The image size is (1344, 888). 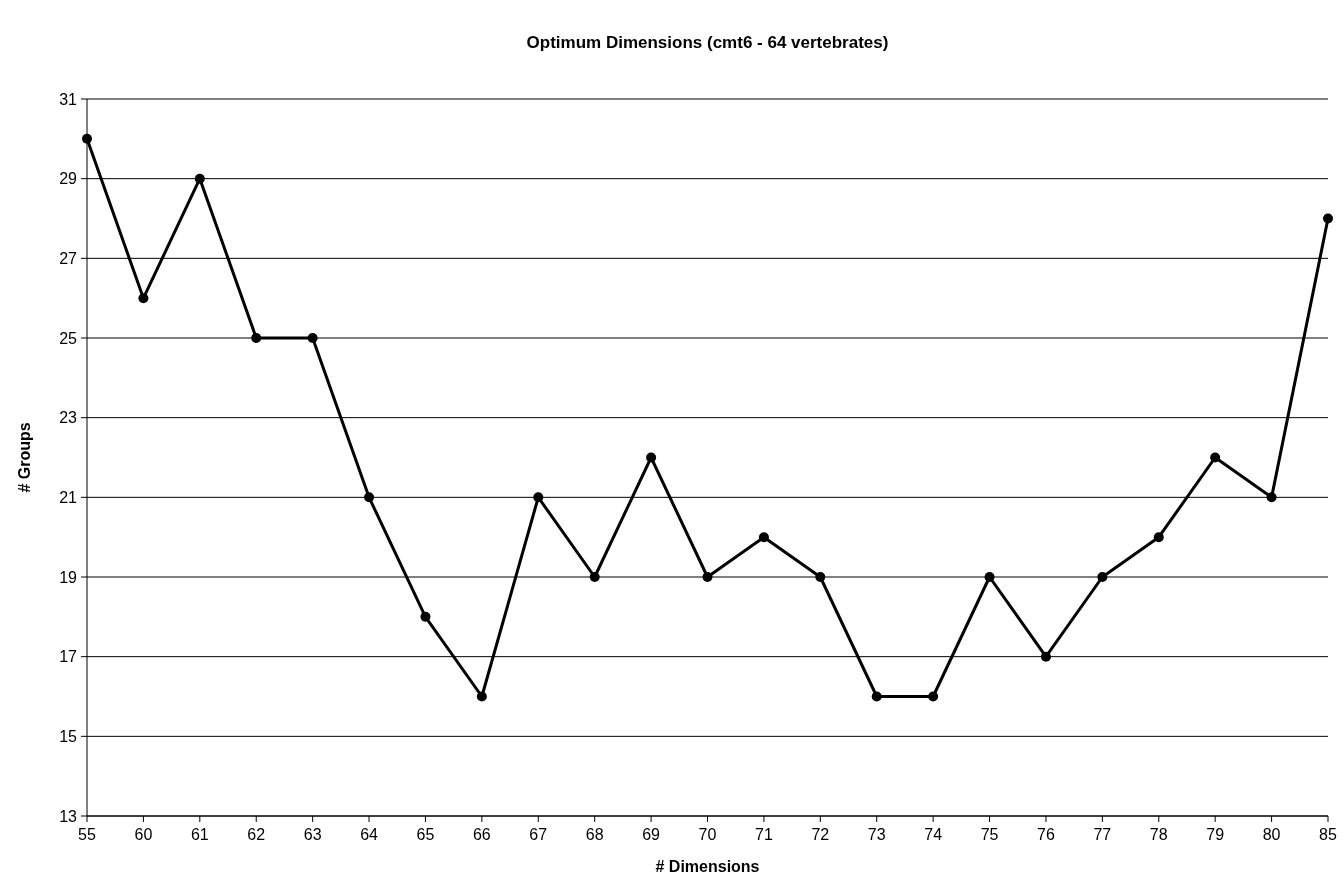 What do you see at coordinates (87, 834) in the screenshot?
I see `x-tick-label: 55` at bounding box center [87, 834].